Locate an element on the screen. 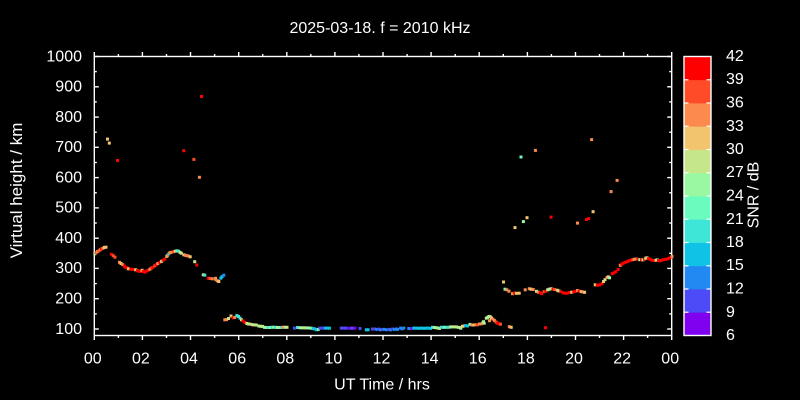 This screenshot has height=400, width=800. svg-text: 1000 is located at coordinates (64, 56).